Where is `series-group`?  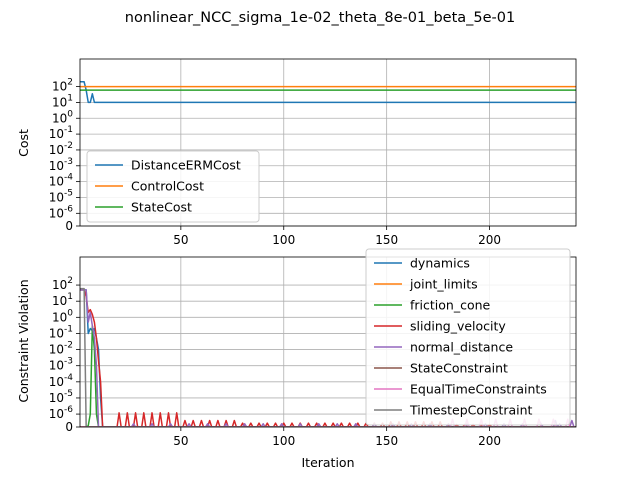
series-group is located at coordinates (328, 92).